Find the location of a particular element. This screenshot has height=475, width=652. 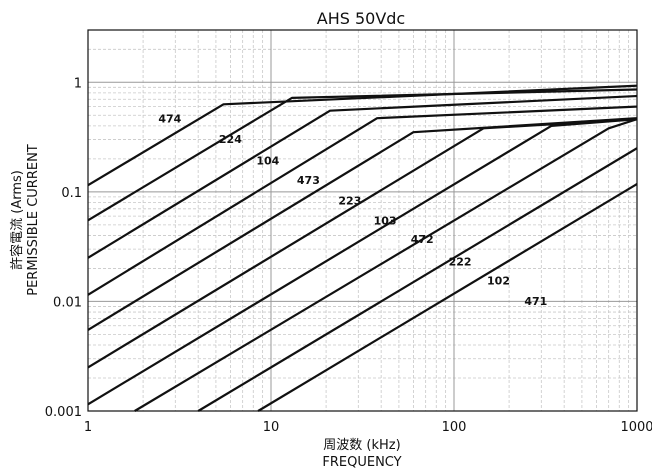

series-label-471: 471 is located at coordinates (535, 301).